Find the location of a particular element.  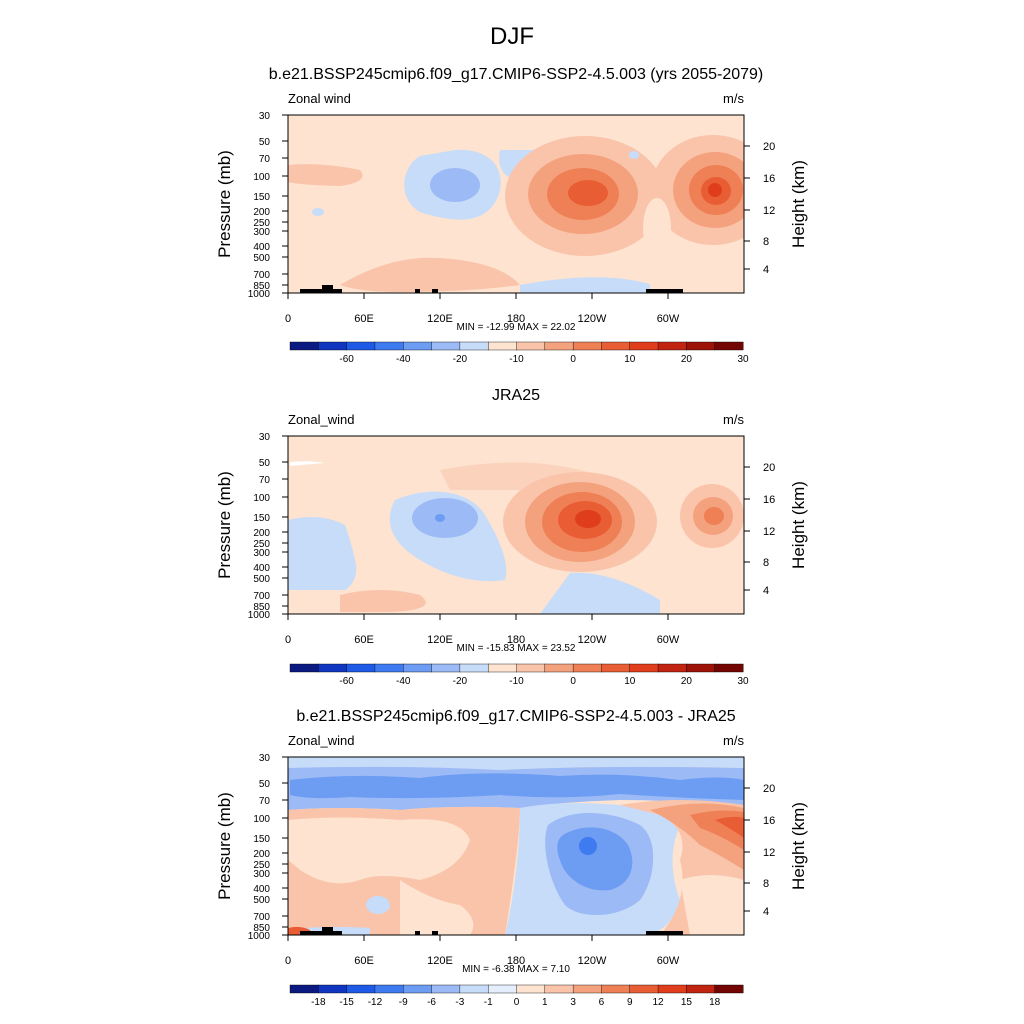

panel-2-ylabel-right: Height (km) is located at coordinates (798, 525).